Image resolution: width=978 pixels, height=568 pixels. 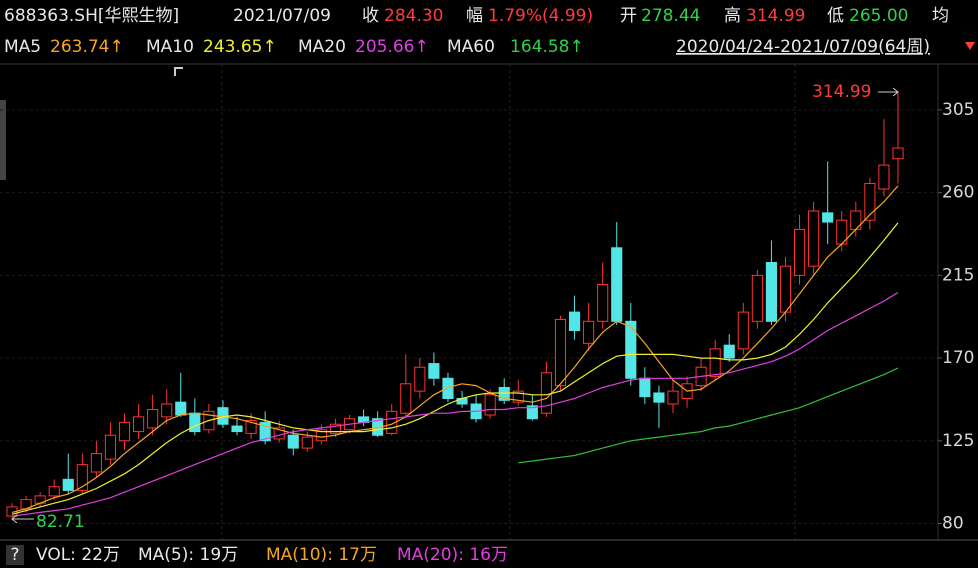 What do you see at coordinates (178, 71) in the screenshot?
I see `cursor-icon` at bounding box center [178, 71].